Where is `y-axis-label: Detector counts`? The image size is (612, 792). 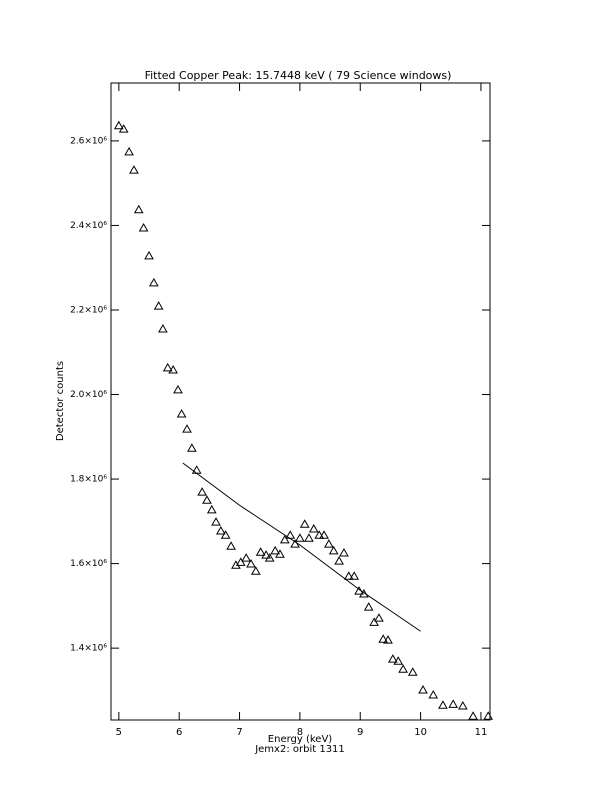
y-axis-label: Detector counts is located at coordinates (60, 401).